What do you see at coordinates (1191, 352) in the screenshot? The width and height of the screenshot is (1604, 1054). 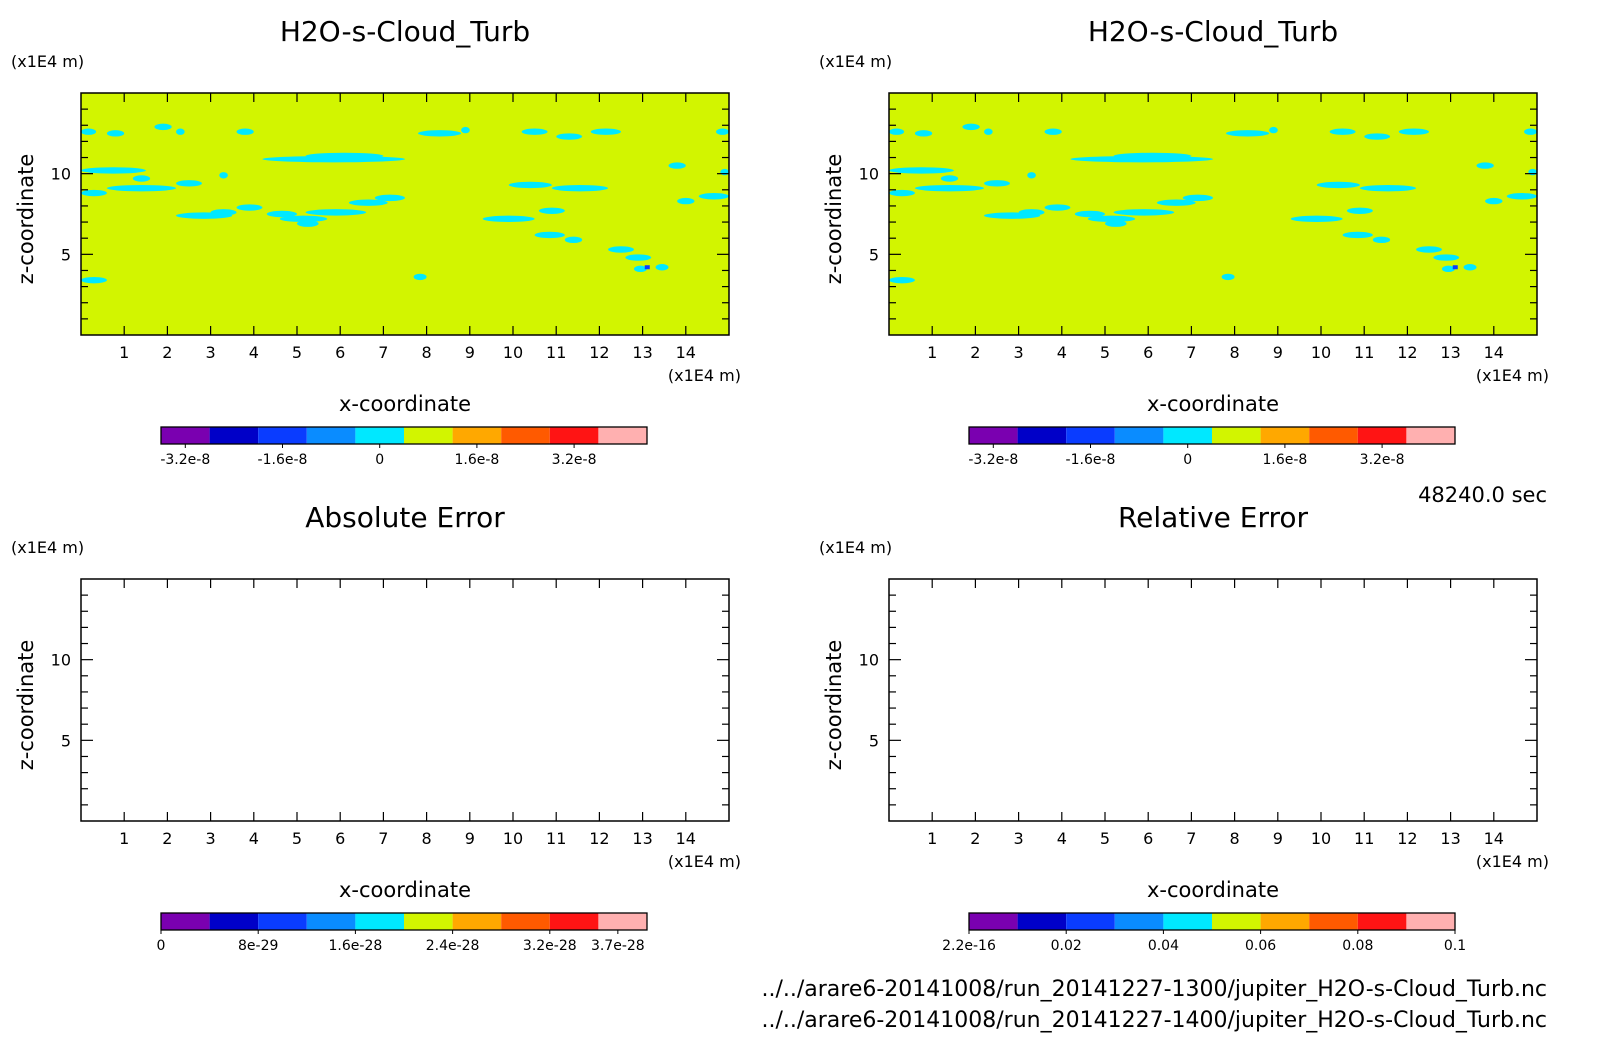 I see `x-tick-label: 7` at bounding box center [1191, 352].